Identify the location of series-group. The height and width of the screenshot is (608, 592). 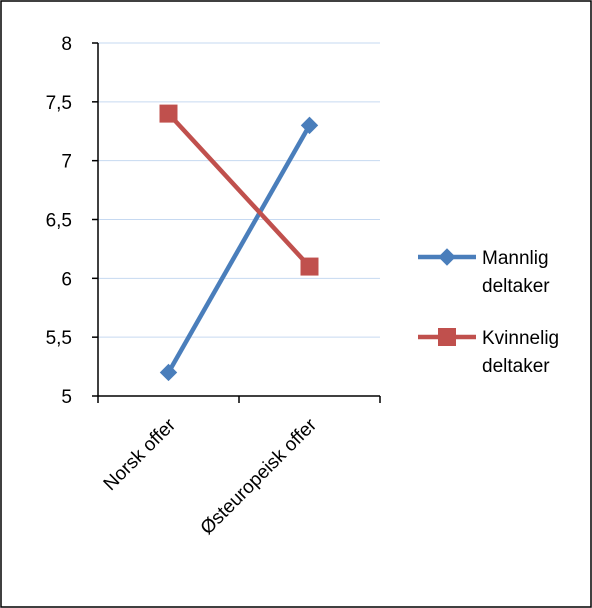
(239, 243).